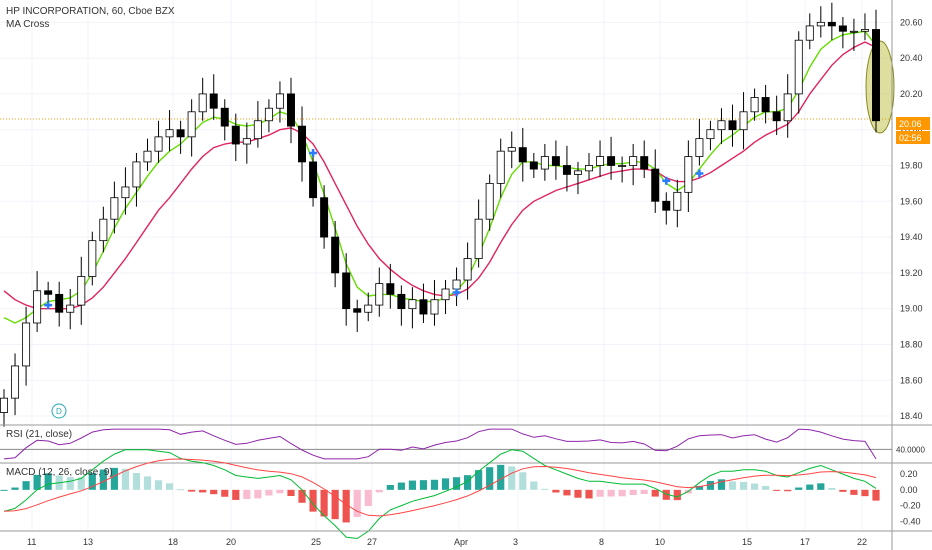 The image size is (932, 550). Describe the element at coordinates (372, 542) in the screenshot. I see `time-tick-label: 27` at that location.